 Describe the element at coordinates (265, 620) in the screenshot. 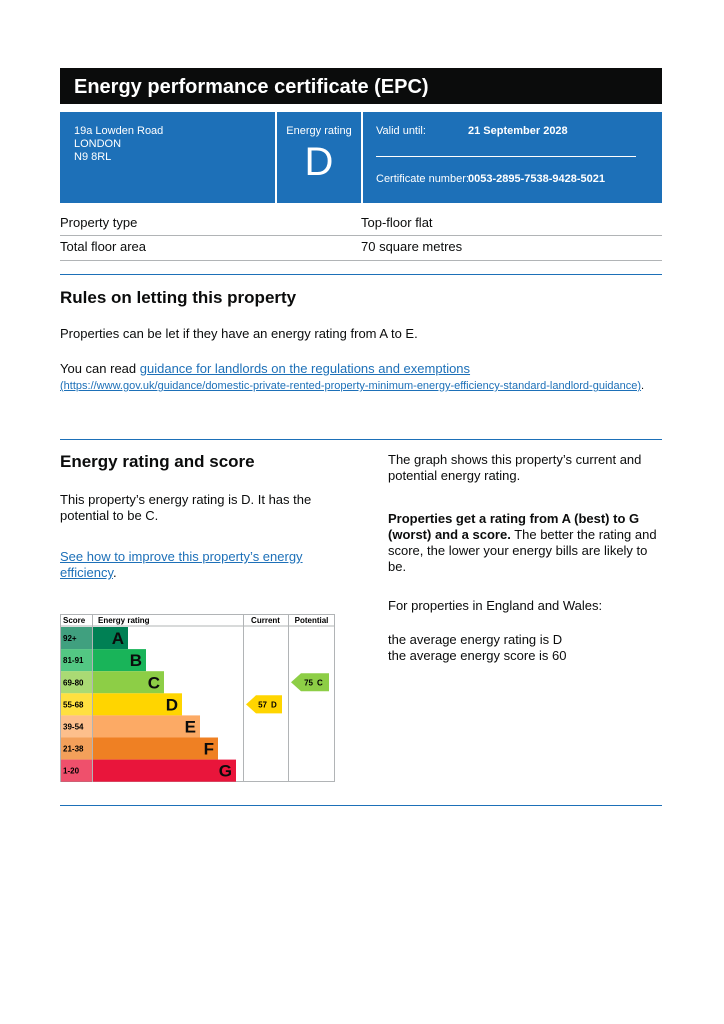

I see `column-header: Current` at that location.